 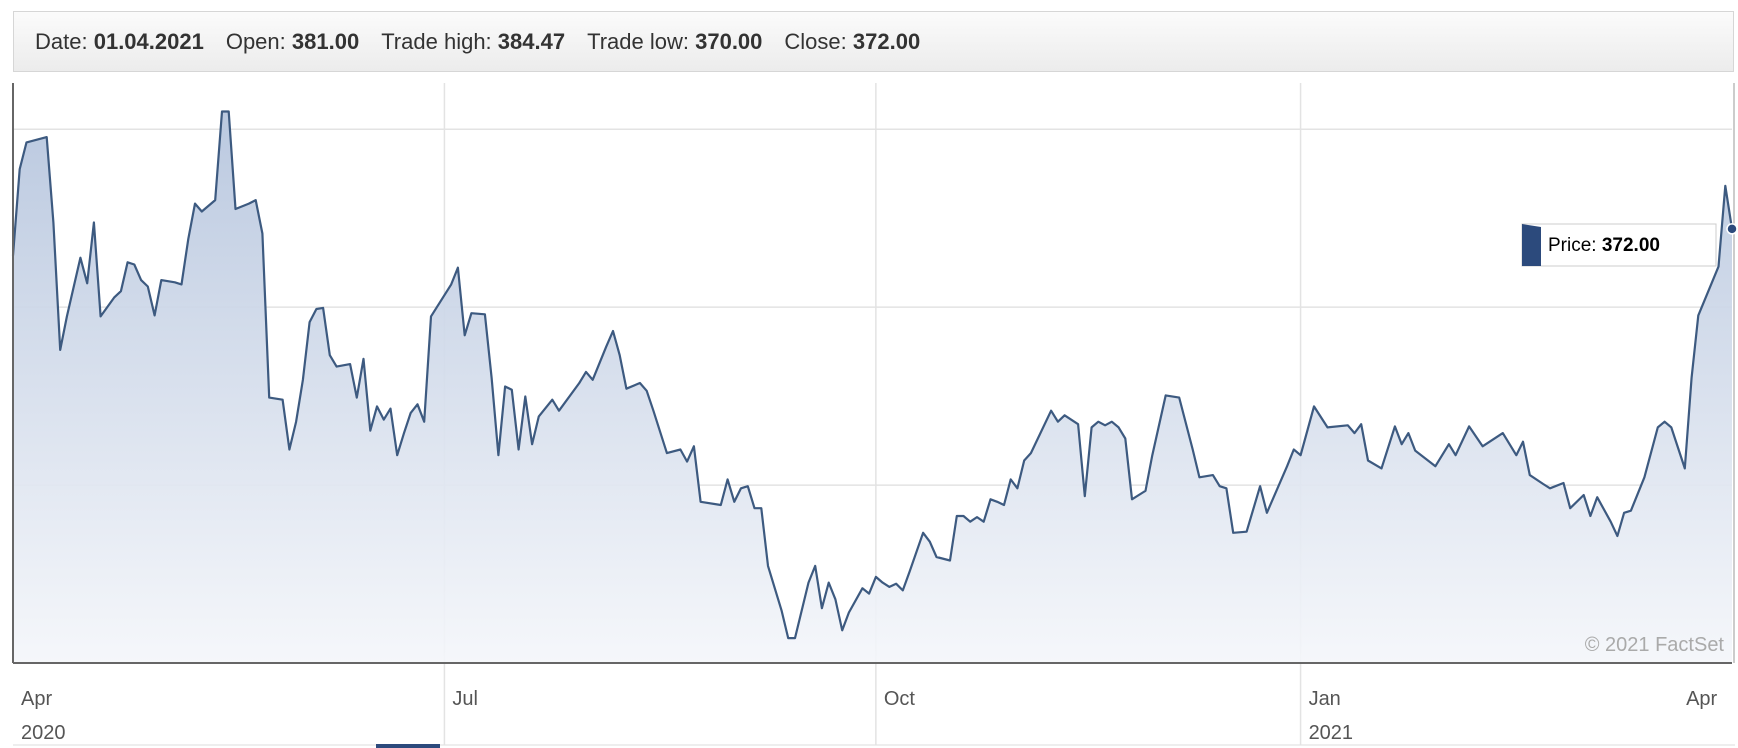 What do you see at coordinates (1531, 245) in the screenshot?
I see `tooltip-flag` at bounding box center [1531, 245].